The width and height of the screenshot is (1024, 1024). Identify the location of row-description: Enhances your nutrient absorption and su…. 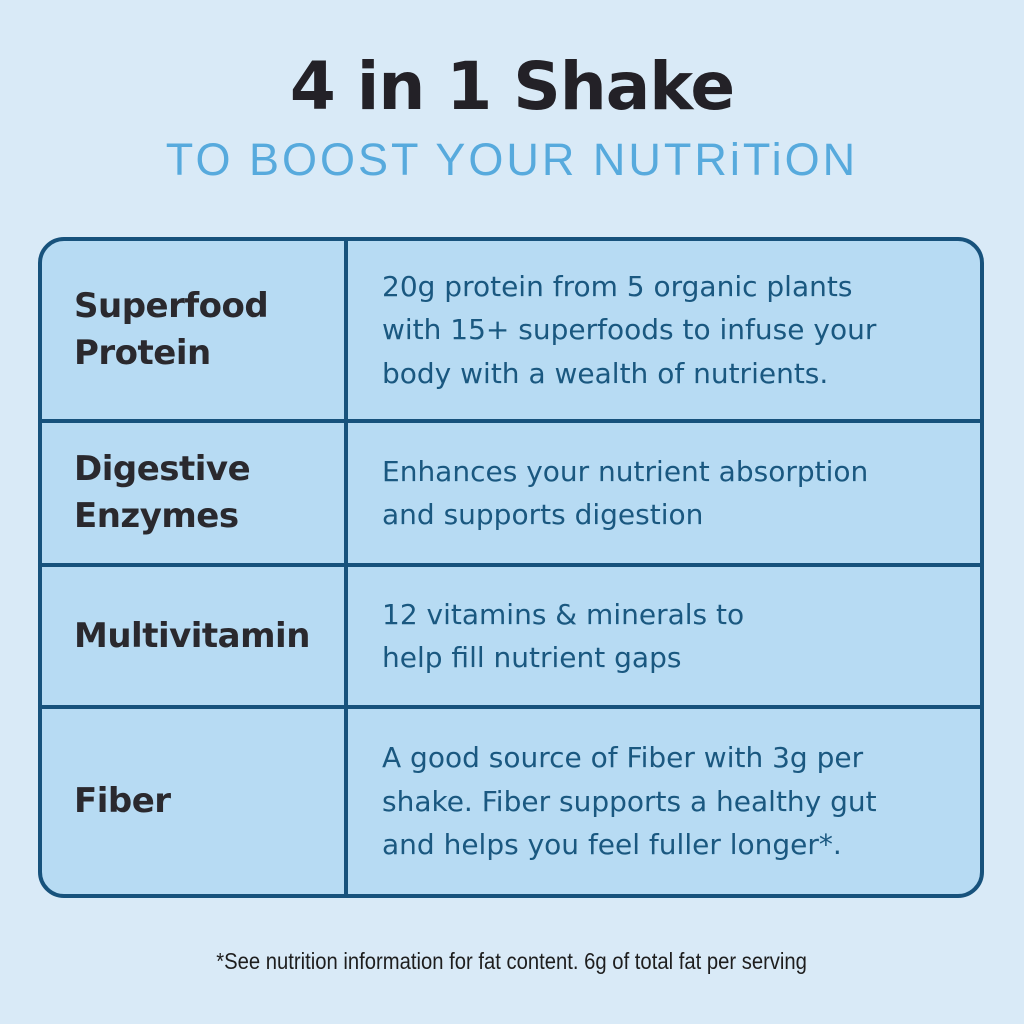
(625, 492).